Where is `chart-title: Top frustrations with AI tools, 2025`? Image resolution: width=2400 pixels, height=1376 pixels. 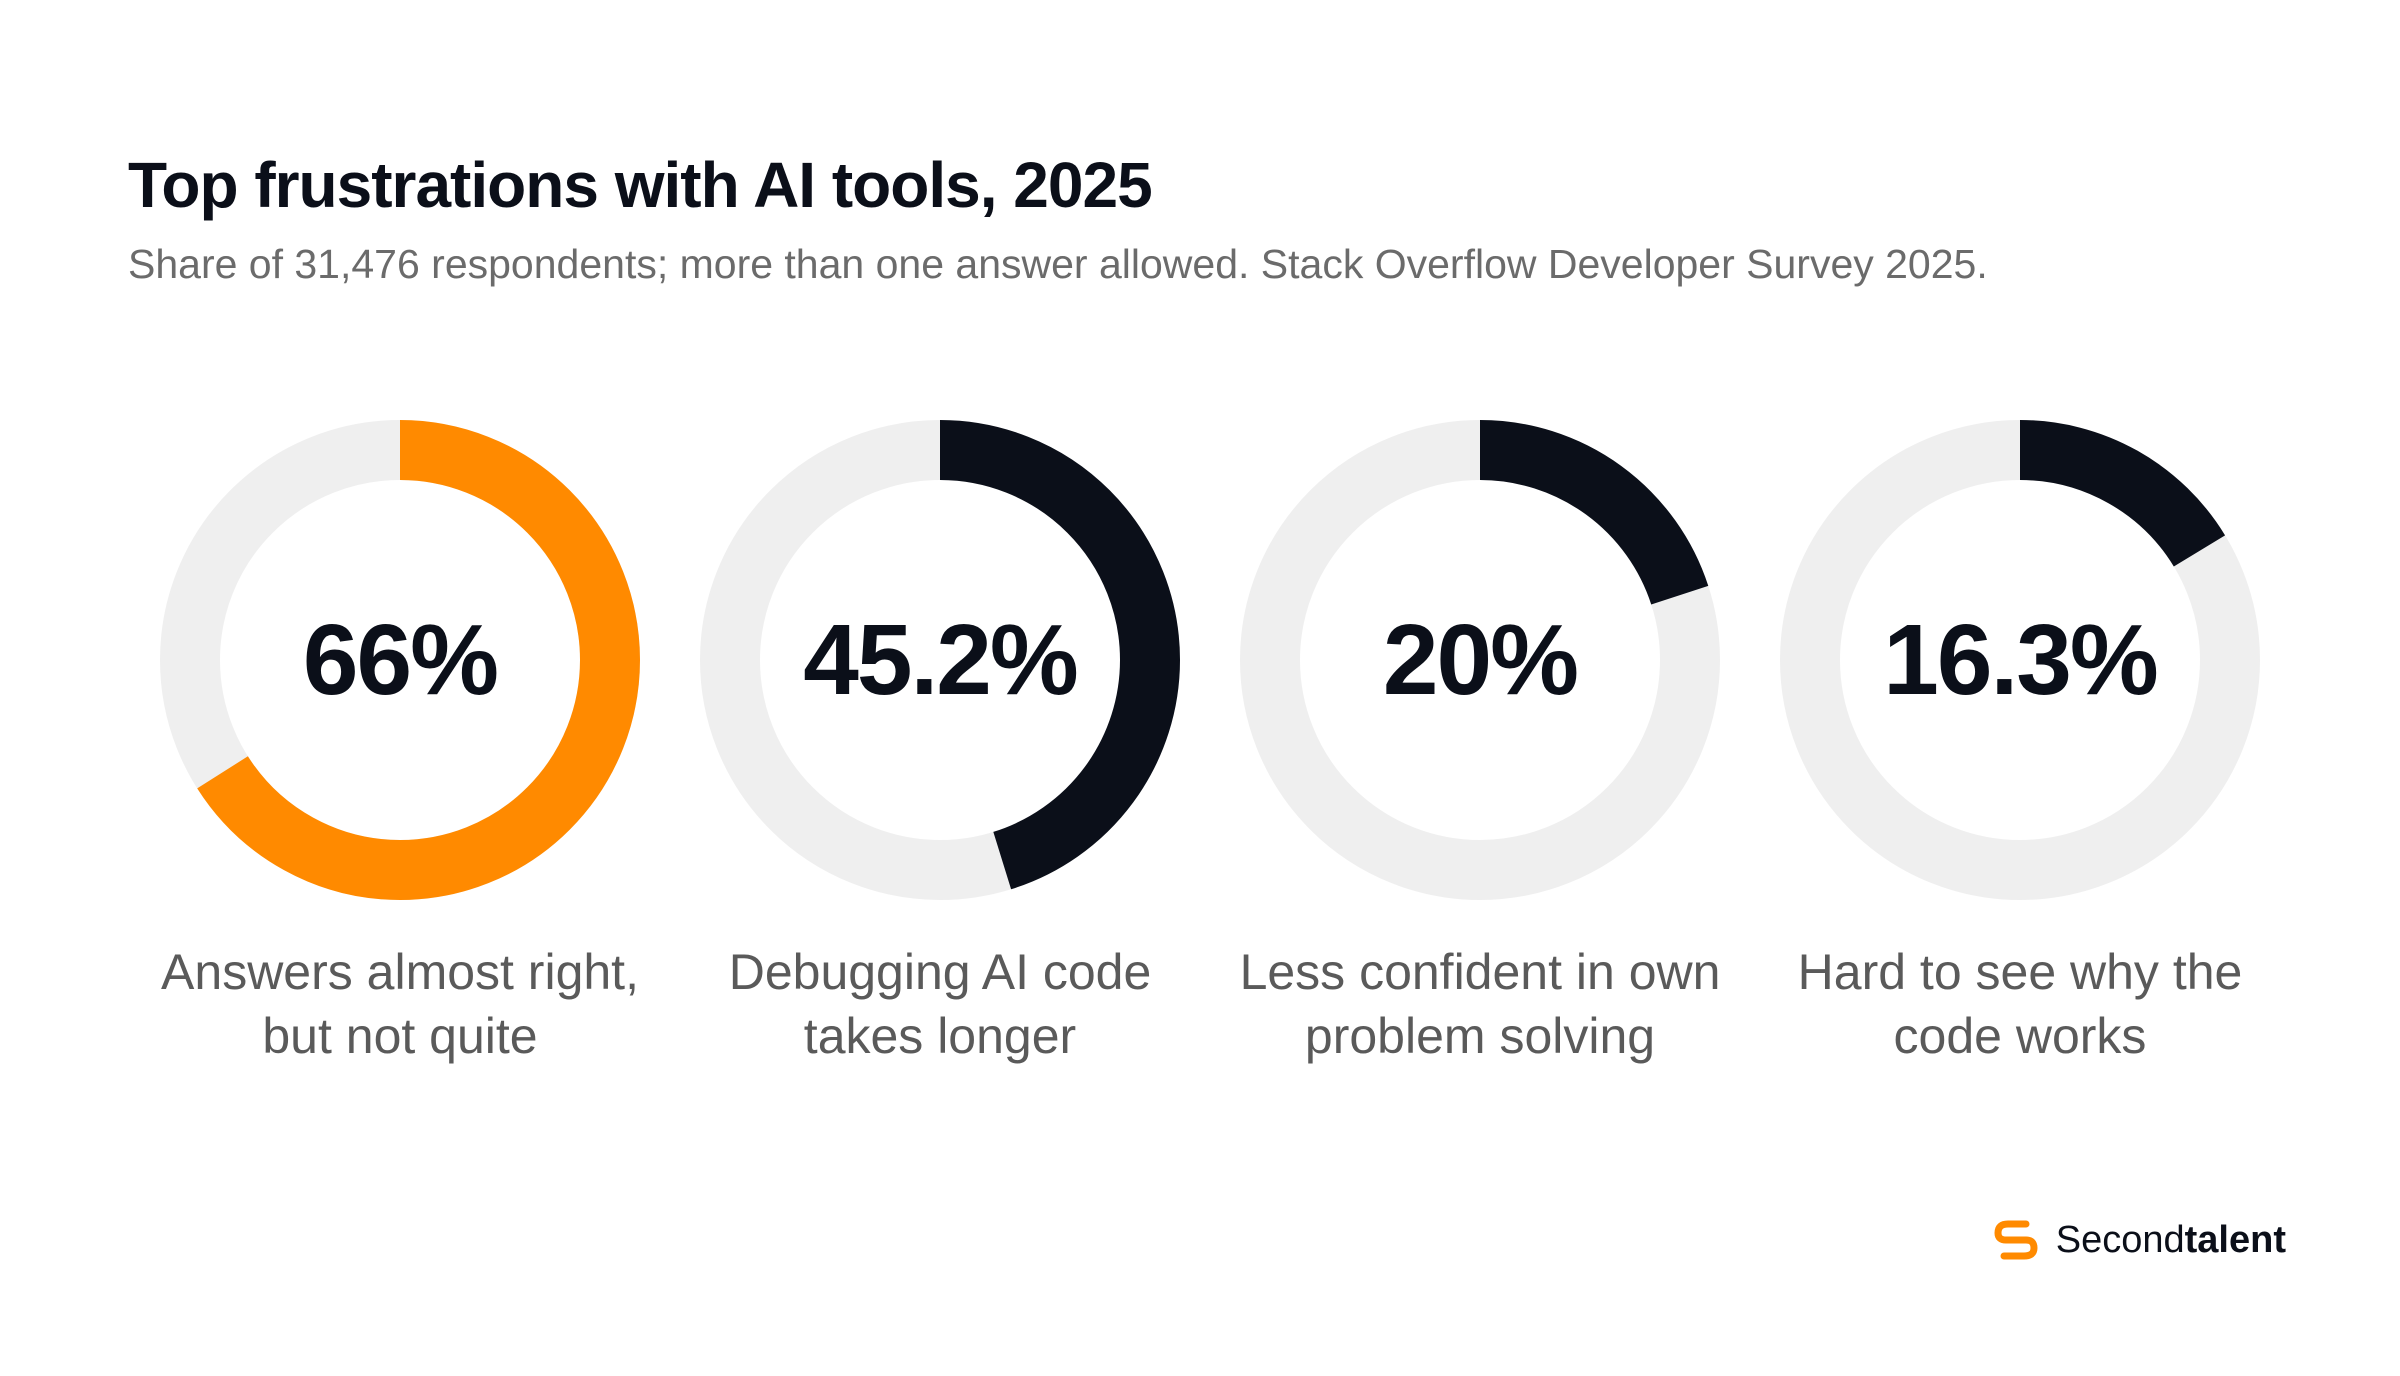
chart-title: Top frustrations with AI tools, 2025 is located at coordinates (640, 185).